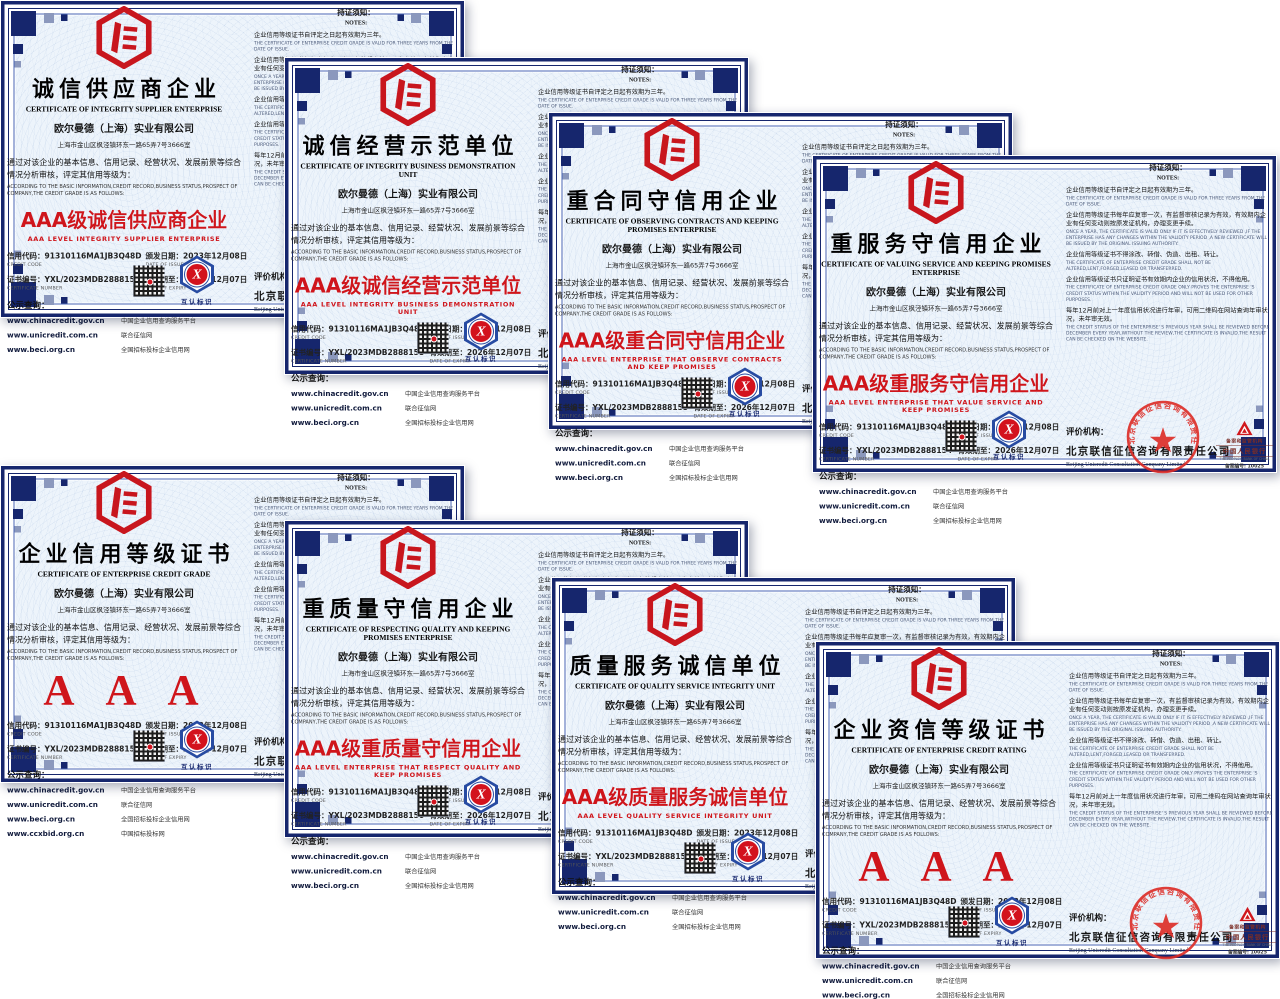 This screenshot has width=1280, height=999. I want to click on certificate-title: 重服务守信用企业, so click(938, 244).